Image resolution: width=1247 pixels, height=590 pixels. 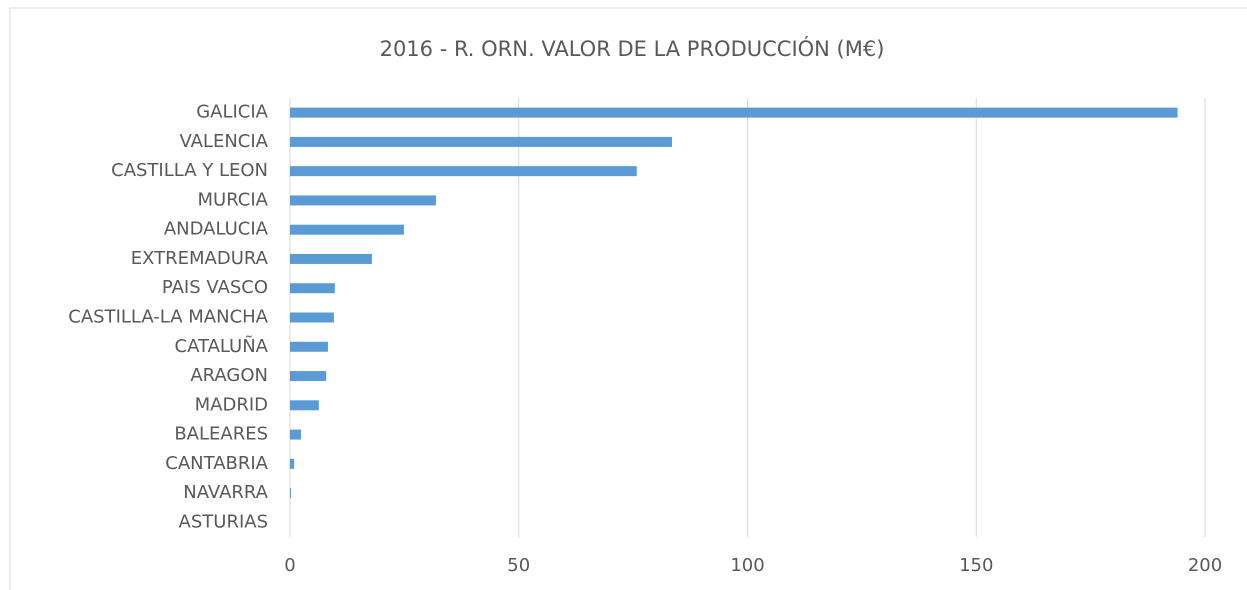 What do you see at coordinates (231, 404) in the screenshot?
I see `y-tick-label: MADRID` at bounding box center [231, 404].